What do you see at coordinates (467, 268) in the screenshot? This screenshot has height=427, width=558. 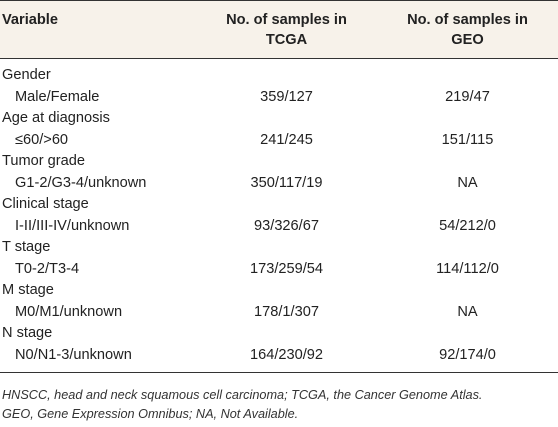 I see `geo-value: 114/112/0` at bounding box center [467, 268].